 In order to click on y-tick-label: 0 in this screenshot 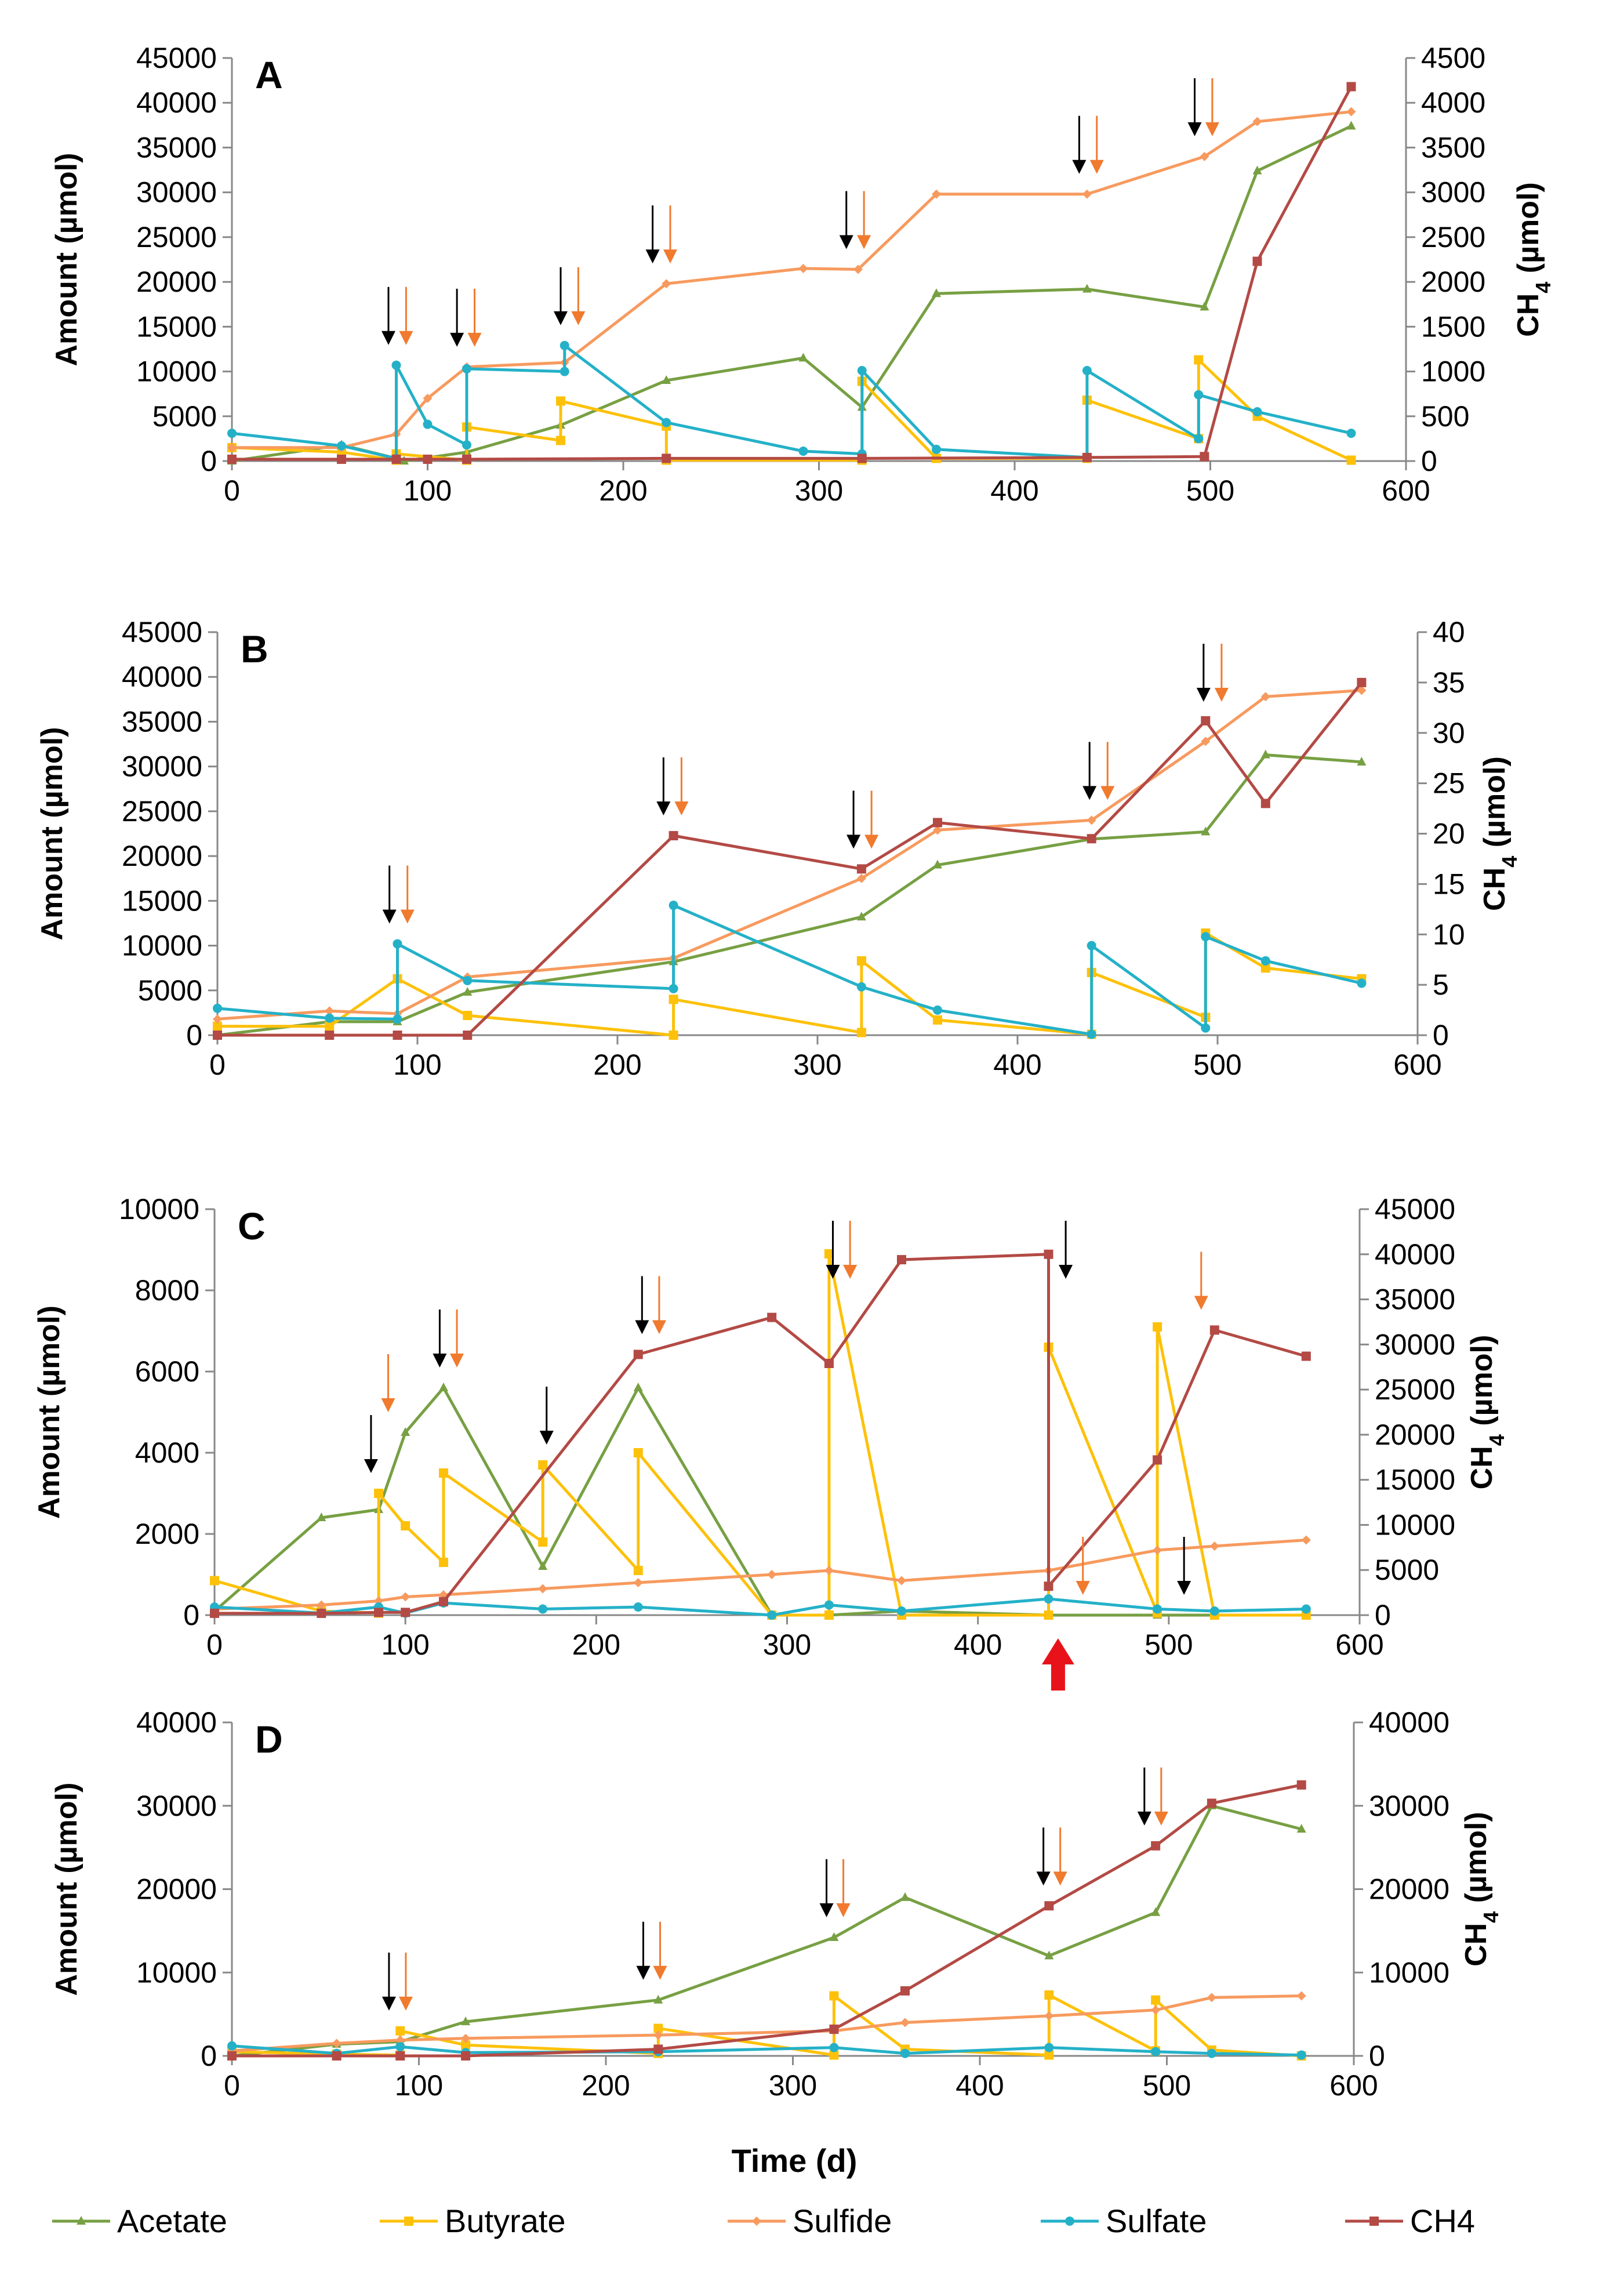, I will do `click(209, 2056)`.